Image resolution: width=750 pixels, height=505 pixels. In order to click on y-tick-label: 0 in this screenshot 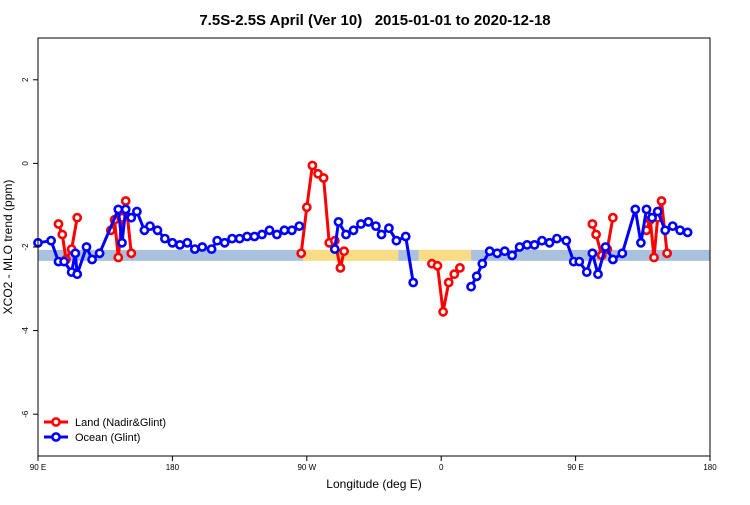, I will do `click(25, 163)`.